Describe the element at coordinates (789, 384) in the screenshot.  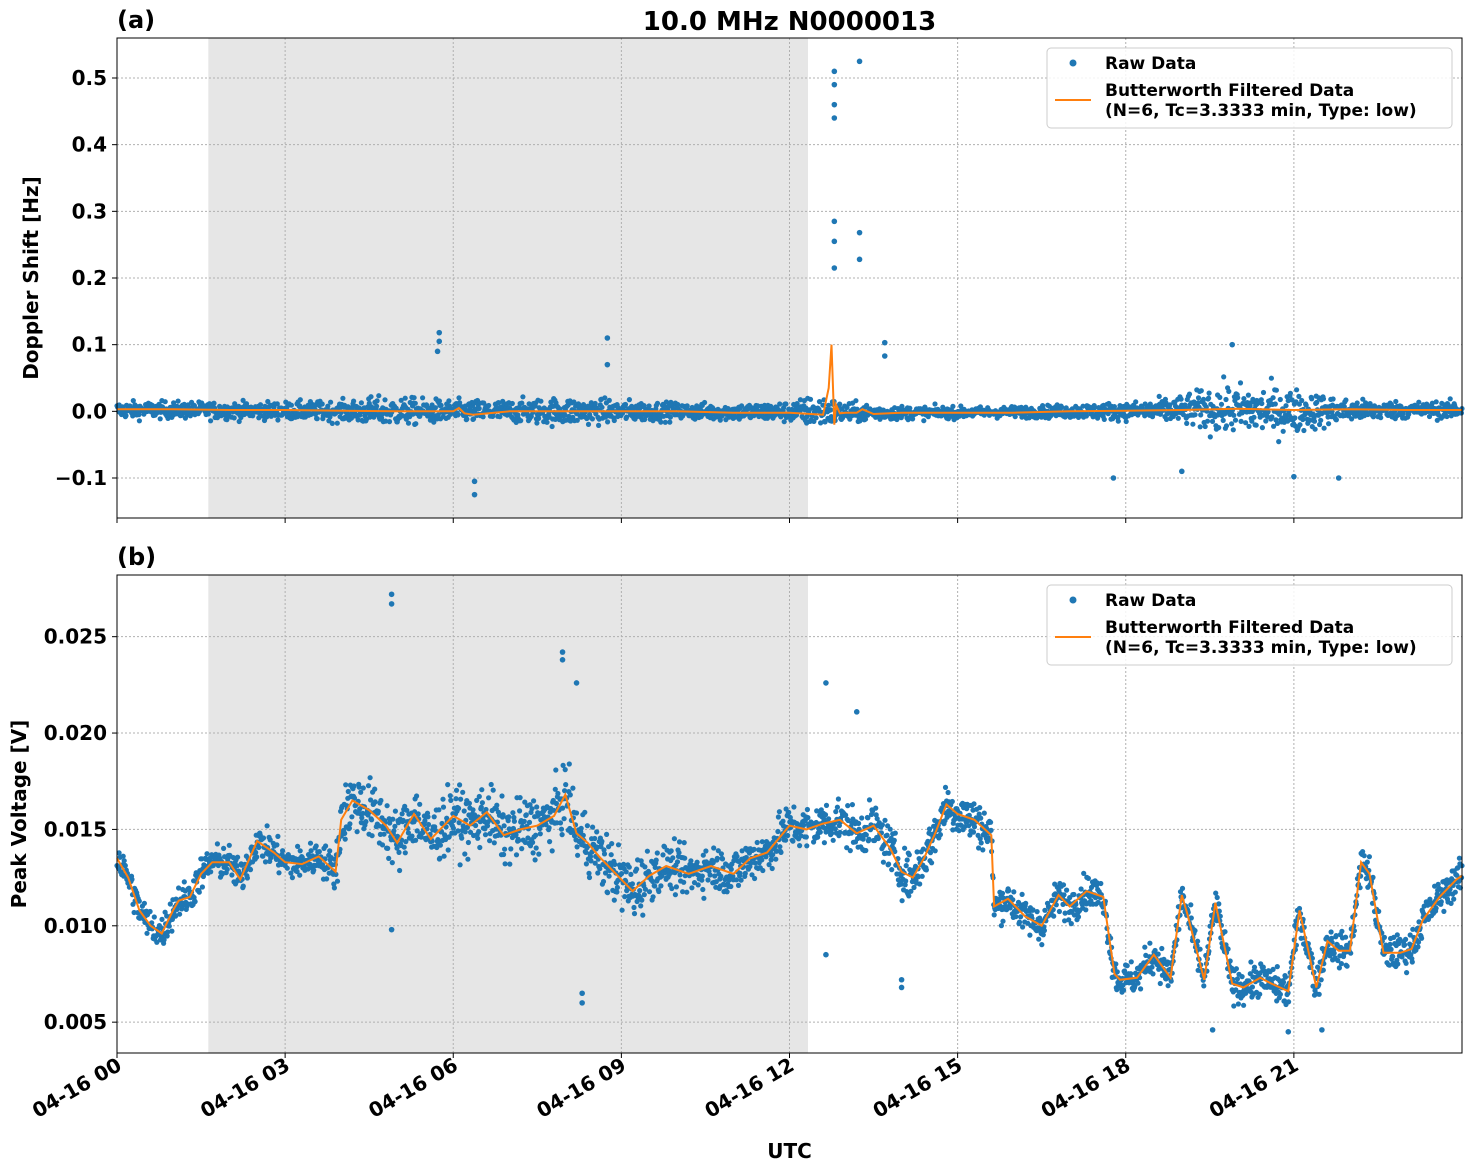
I see `filtered-line-a` at that location.